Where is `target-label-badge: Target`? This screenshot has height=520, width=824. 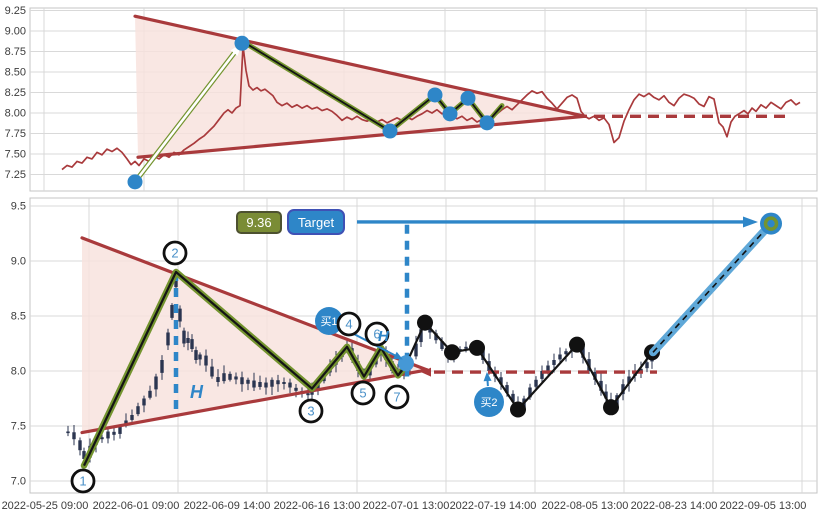
target-label-badge: Target is located at coordinates (316, 222).